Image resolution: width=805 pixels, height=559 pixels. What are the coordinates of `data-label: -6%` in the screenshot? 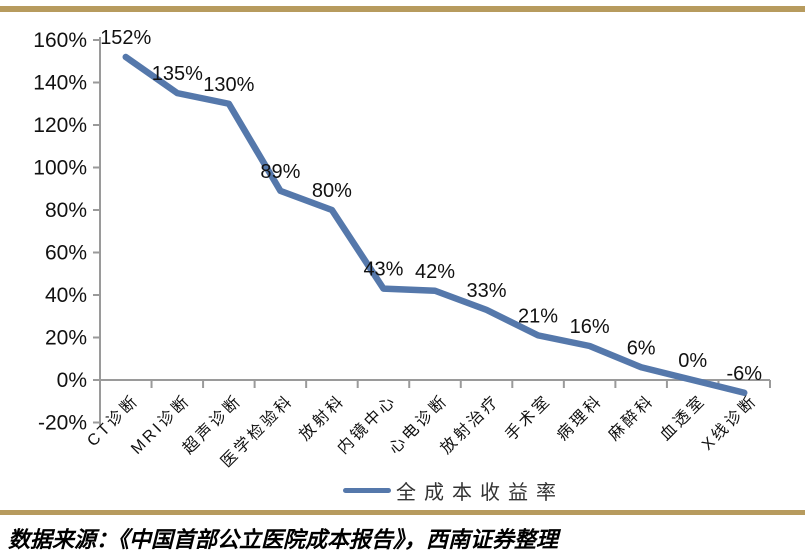 It's located at (744, 374).